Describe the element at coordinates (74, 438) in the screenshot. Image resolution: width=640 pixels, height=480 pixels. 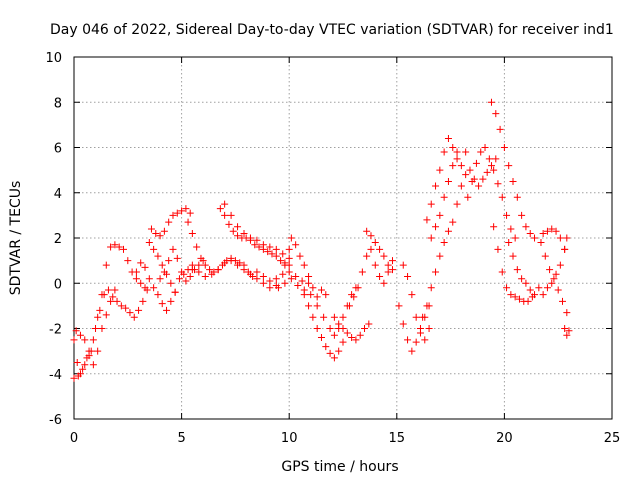
I see `x-tick-label-0: 0` at that location.